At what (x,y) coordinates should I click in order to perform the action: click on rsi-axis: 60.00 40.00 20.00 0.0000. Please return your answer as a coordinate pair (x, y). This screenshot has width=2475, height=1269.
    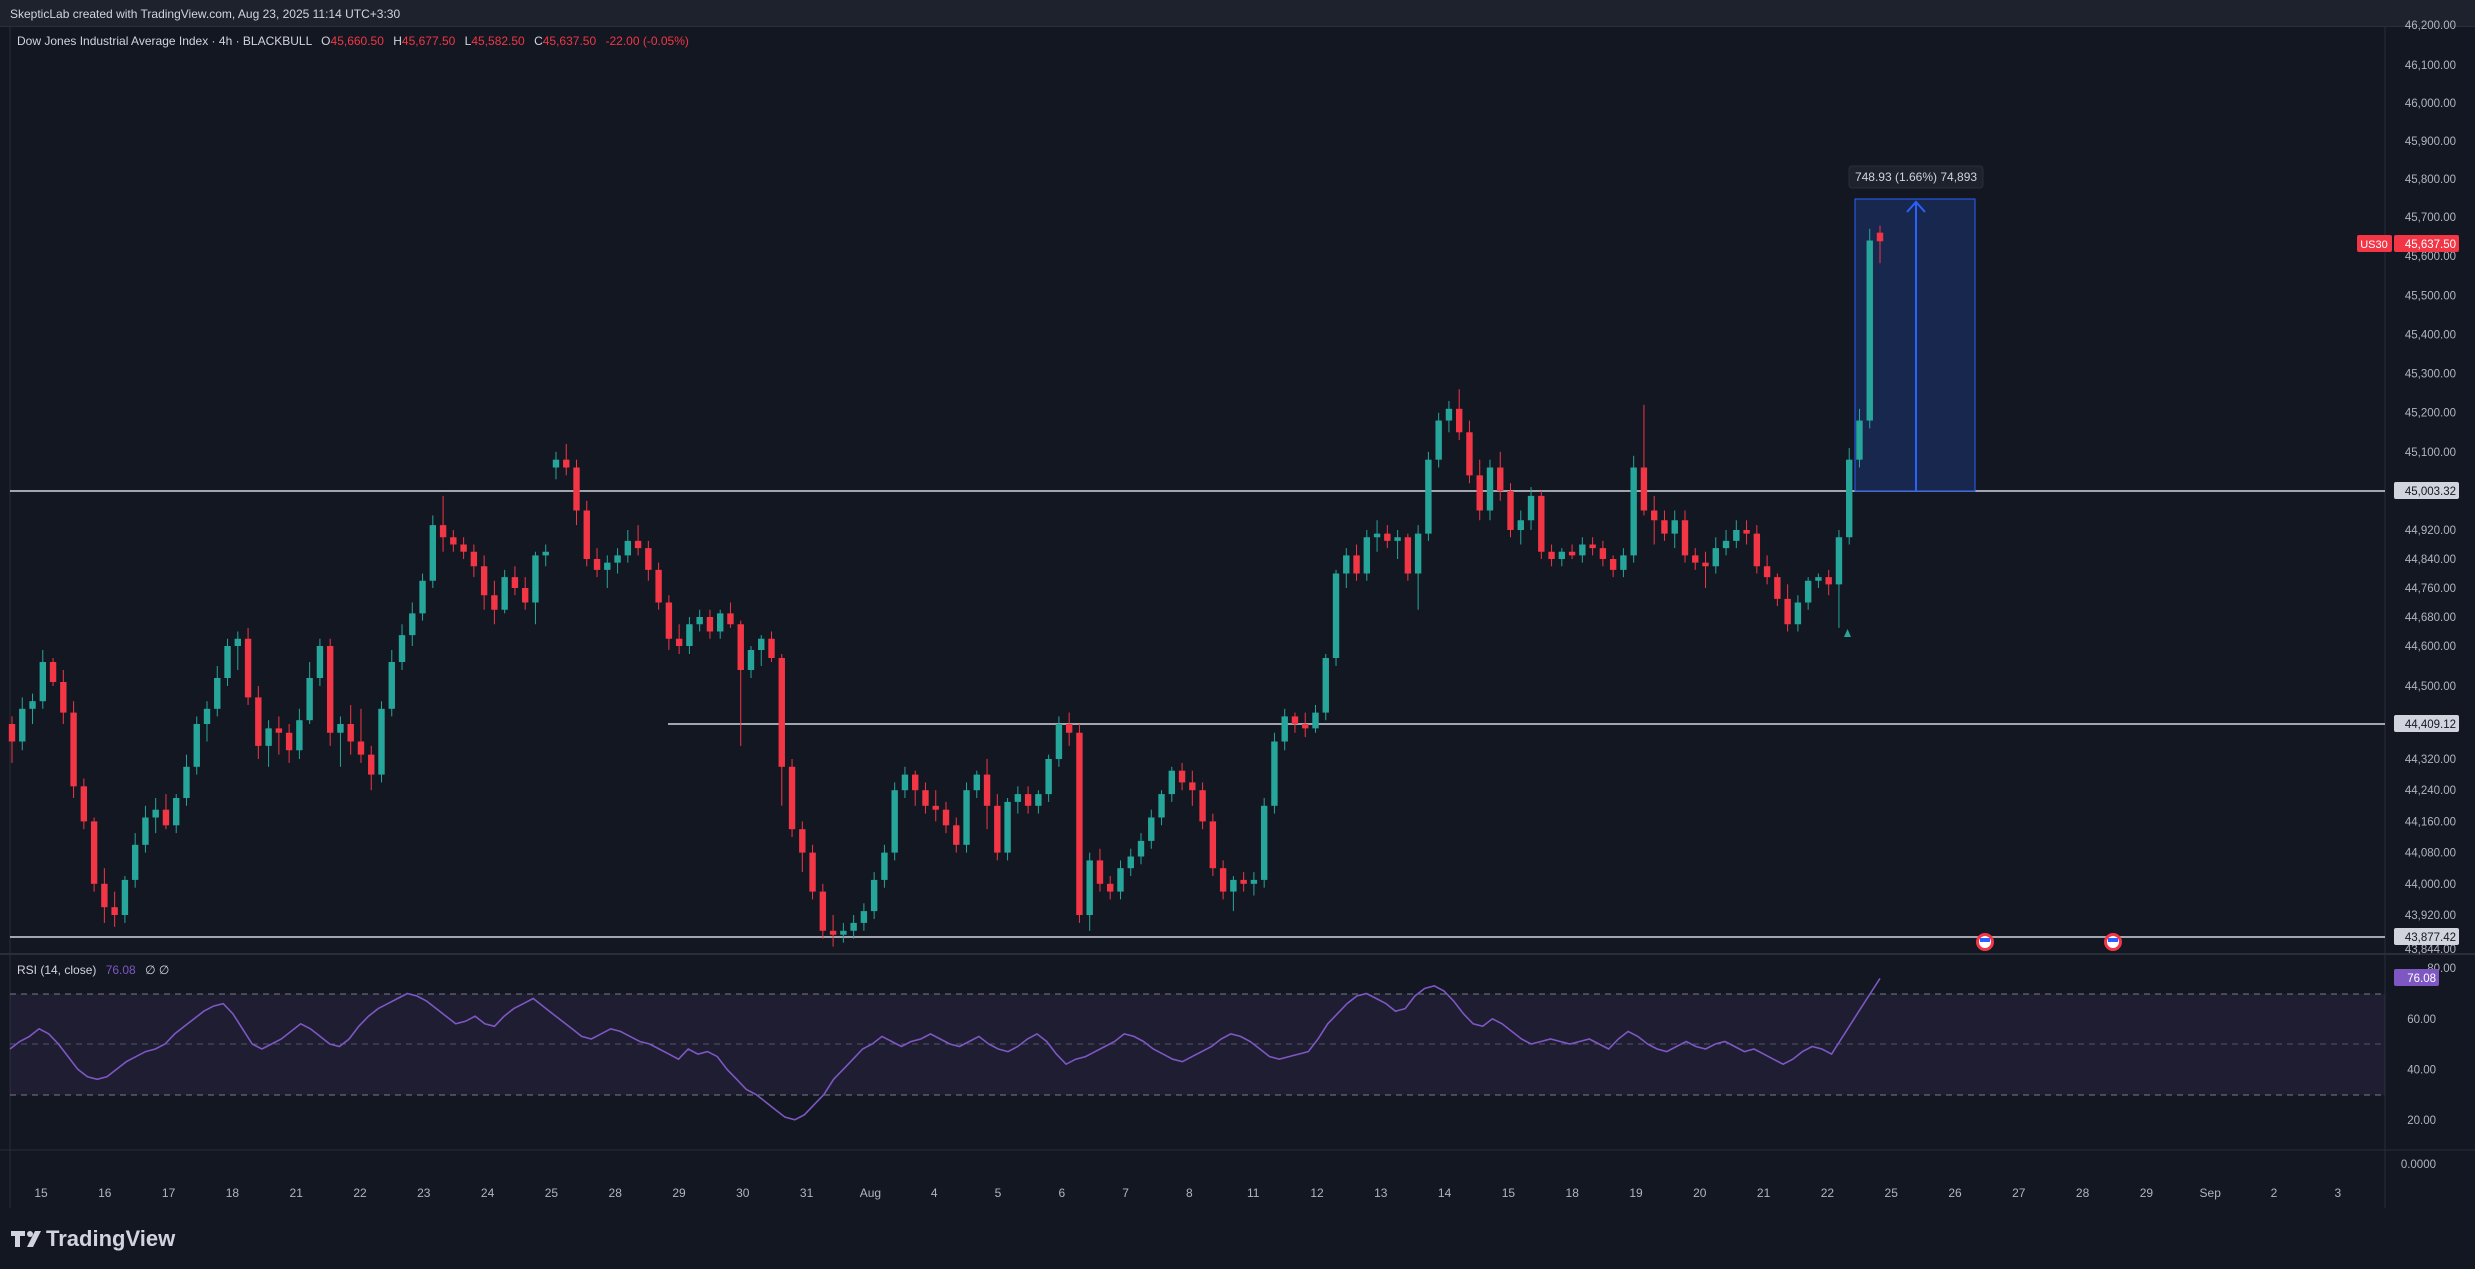
    Looking at the image, I should click on (2418, 1092).